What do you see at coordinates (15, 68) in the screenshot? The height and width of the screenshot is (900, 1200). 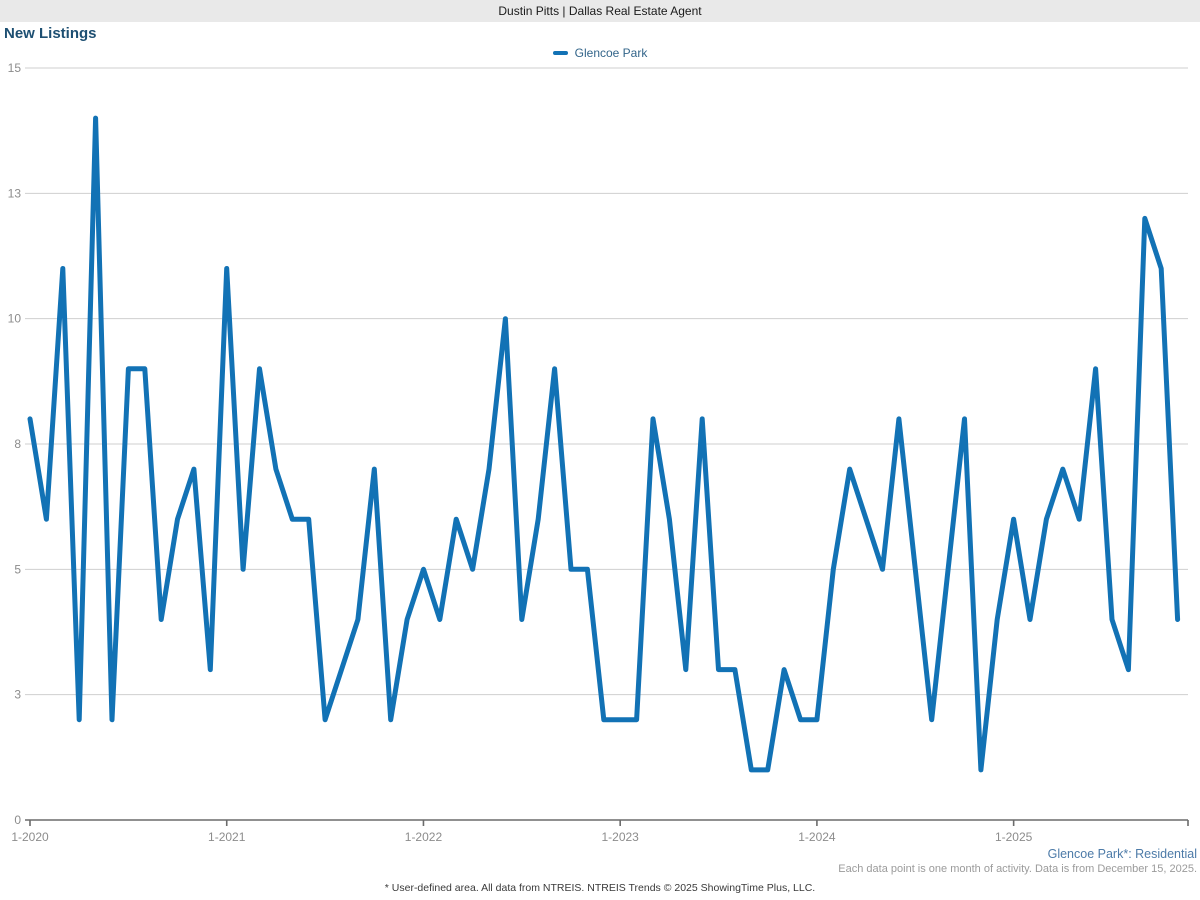 I see `y-axis-tick-label: 15` at bounding box center [15, 68].